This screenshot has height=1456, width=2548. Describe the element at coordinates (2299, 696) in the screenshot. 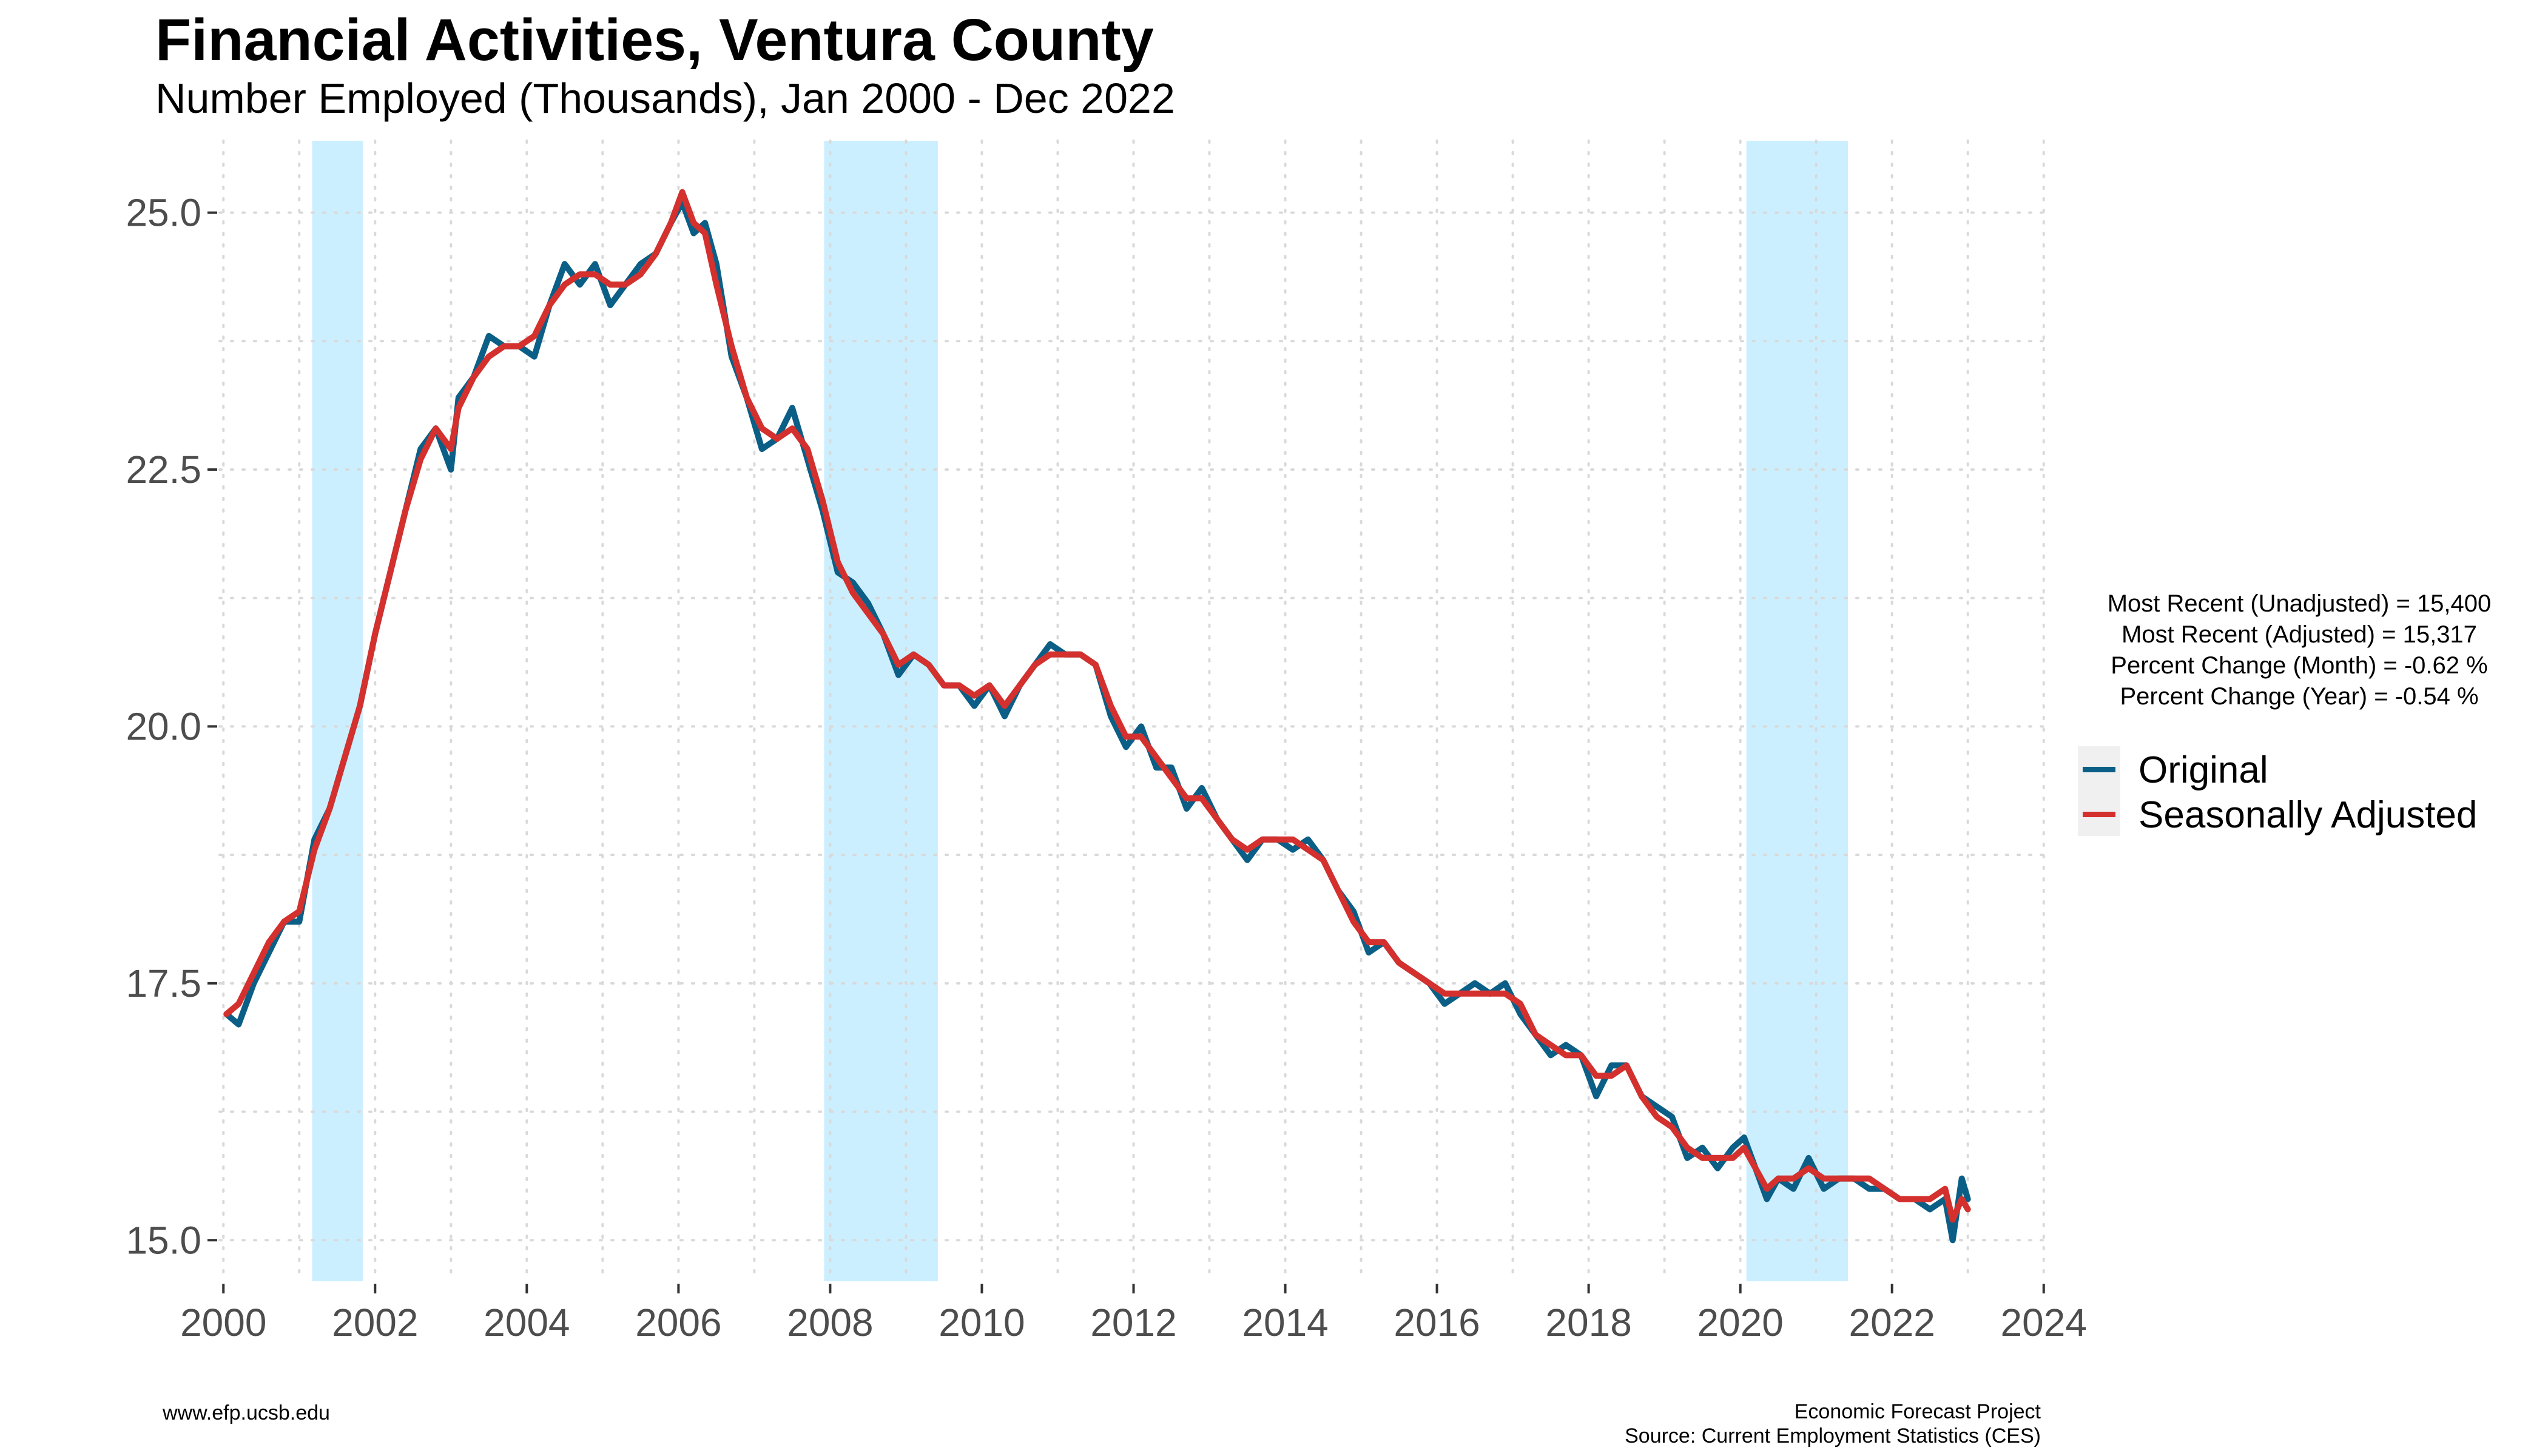

I see `stat-percent-change-year: Percent Change (Year) = -0.54 %` at that location.